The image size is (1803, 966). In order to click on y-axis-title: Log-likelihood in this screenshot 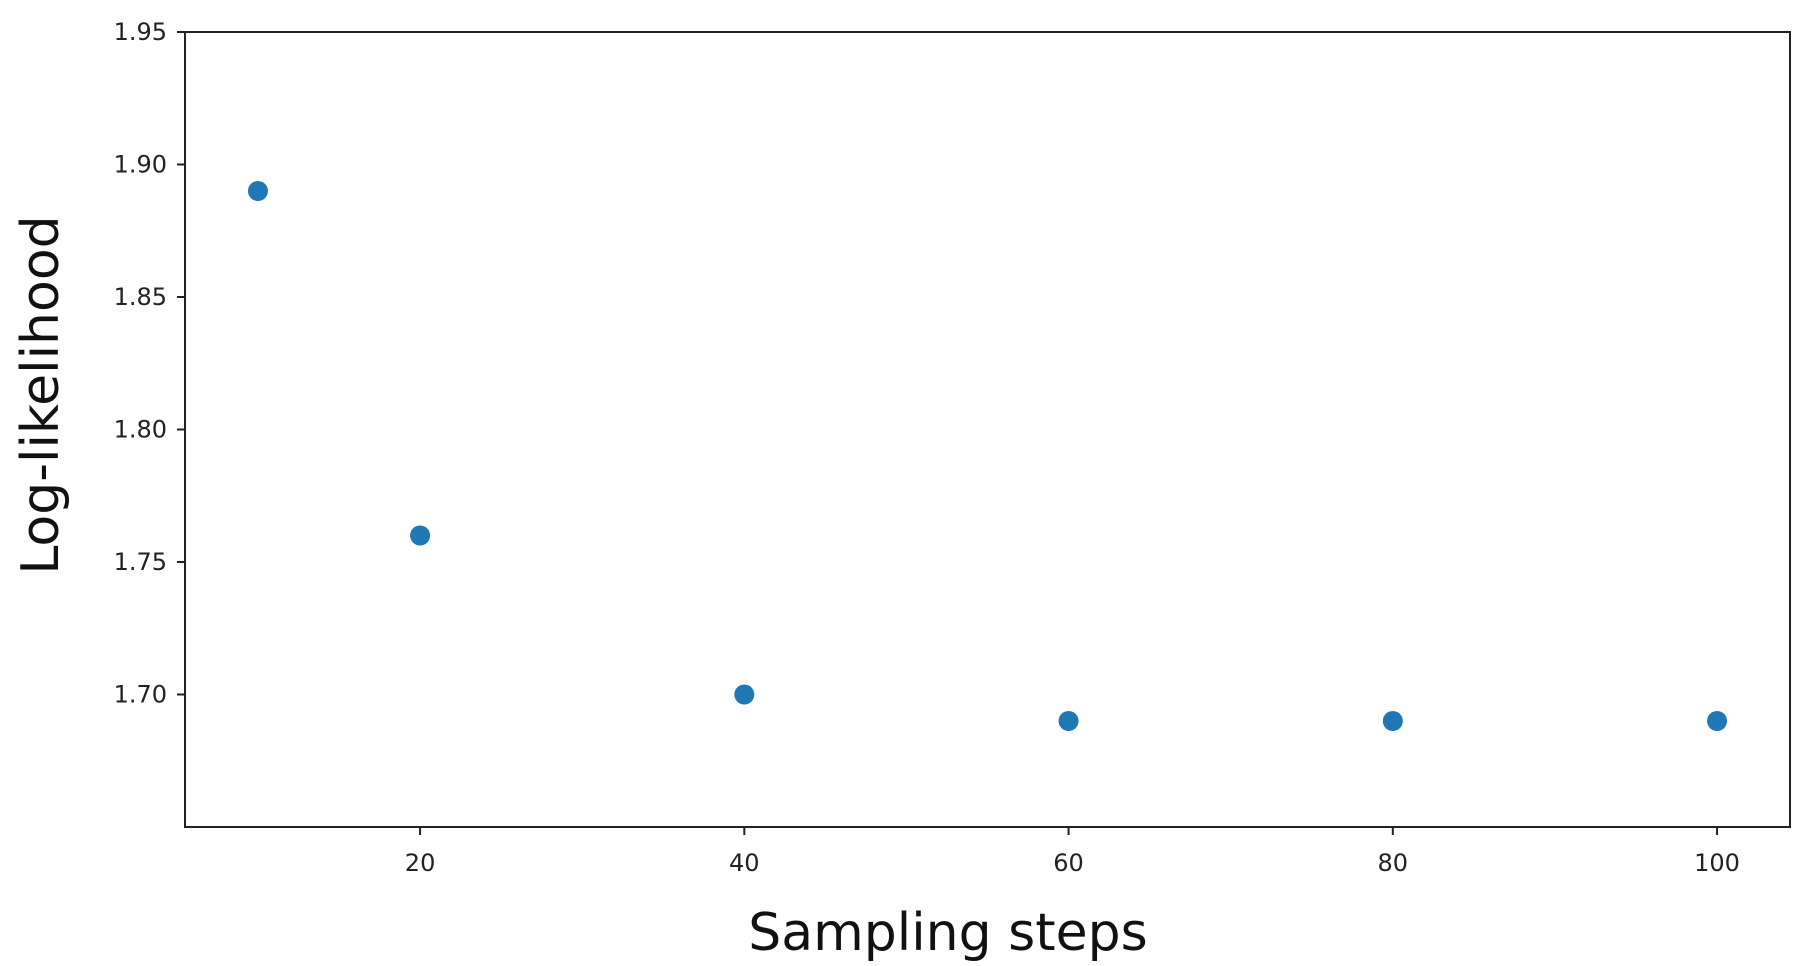, I will do `click(41, 394)`.